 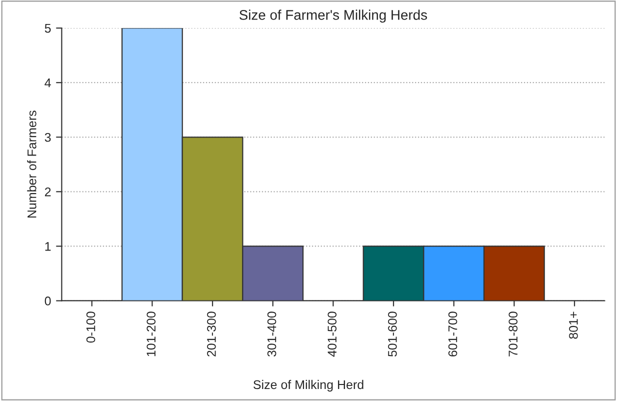 I want to click on y-tick-label: 0, so click(x=47, y=301).